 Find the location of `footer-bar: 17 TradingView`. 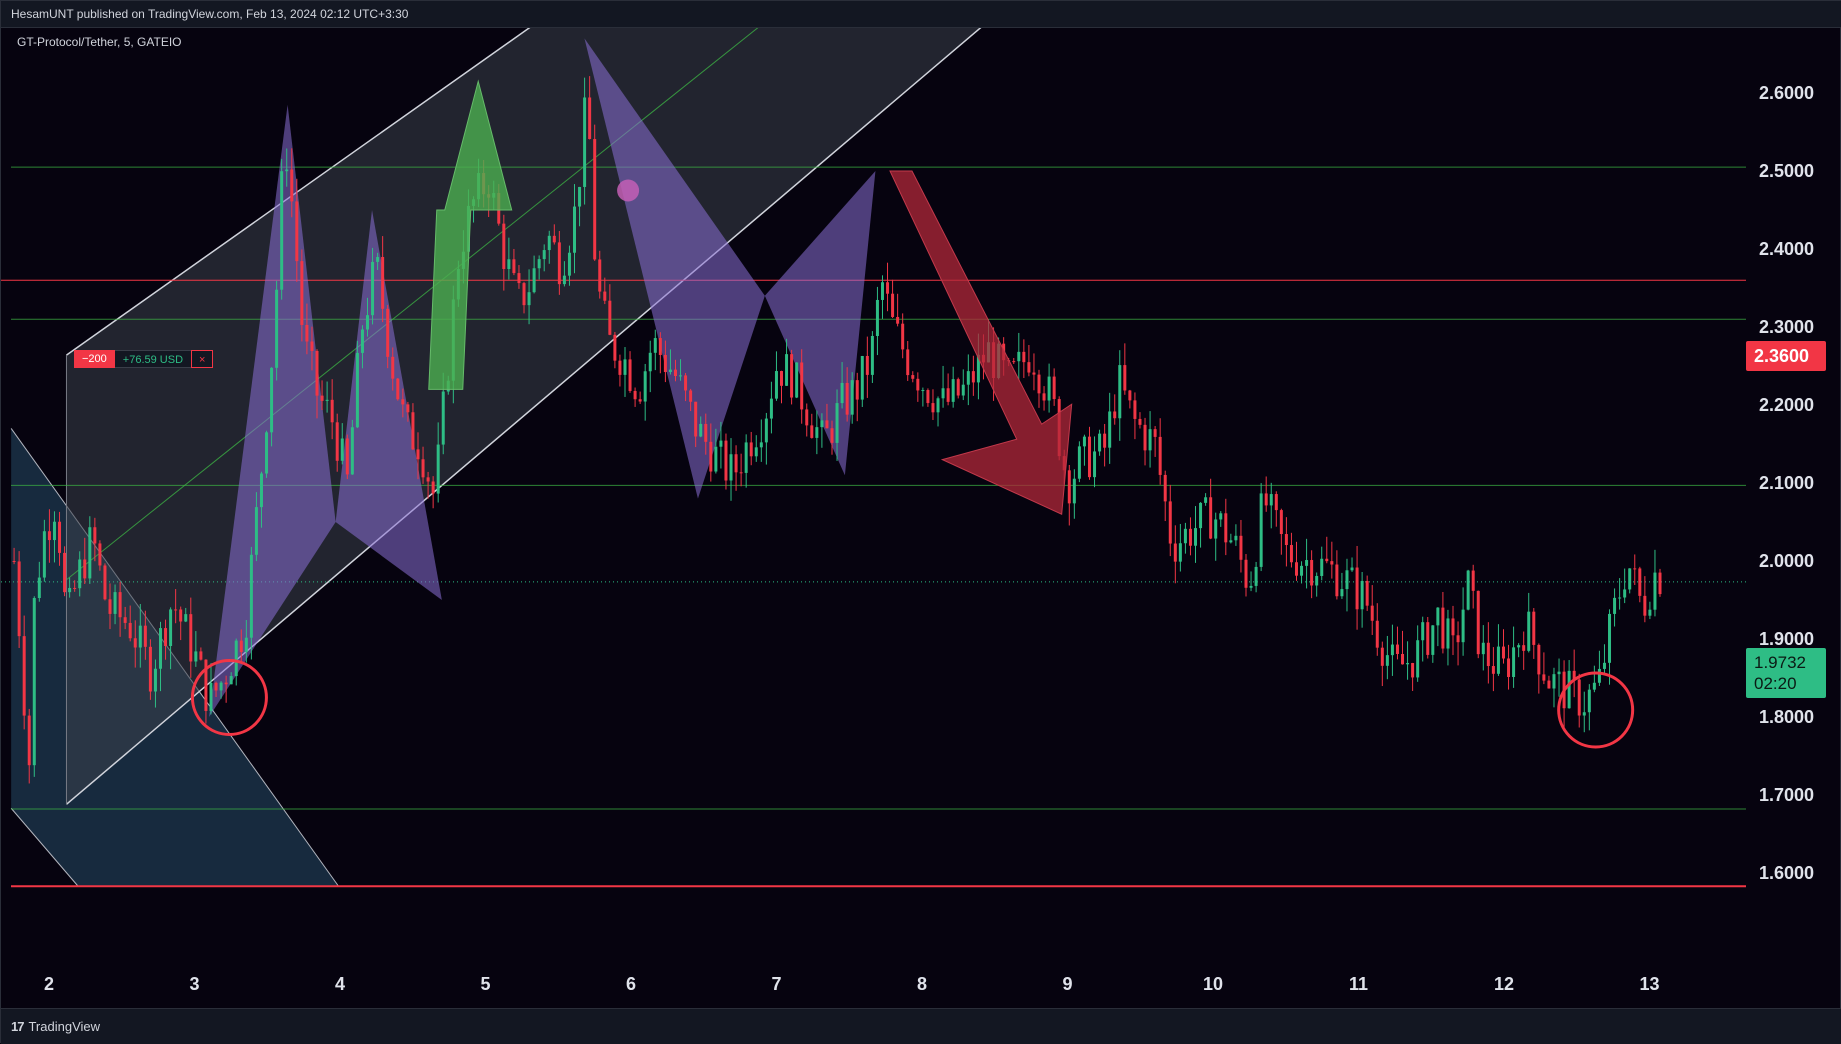

footer-bar: 17 TradingView is located at coordinates (921, 1026).